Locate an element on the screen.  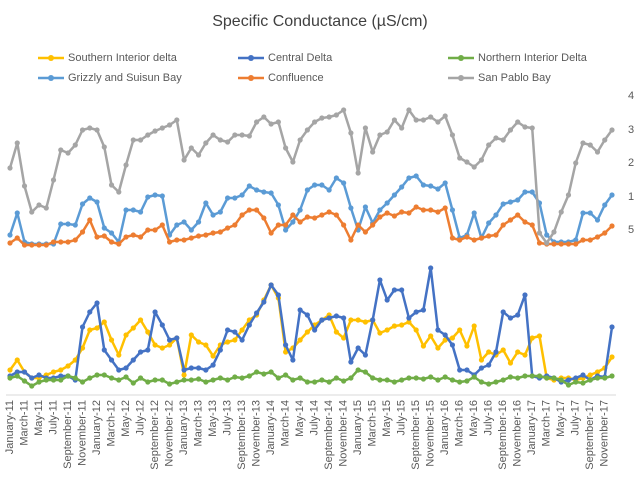
x-tick-label: May-16 is located at coordinates (474, 418).